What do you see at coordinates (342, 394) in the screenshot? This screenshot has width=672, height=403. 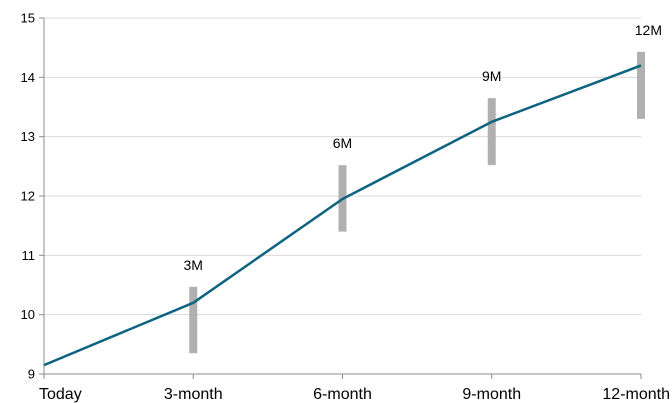 I see `x-tick-label-6-month: 6-month` at bounding box center [342, 394].